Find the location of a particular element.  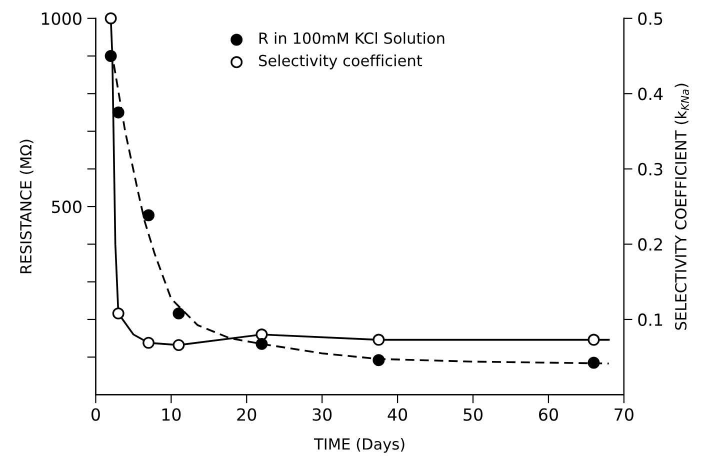

x-tick-label: 60 is located at coordinates (548, 414).